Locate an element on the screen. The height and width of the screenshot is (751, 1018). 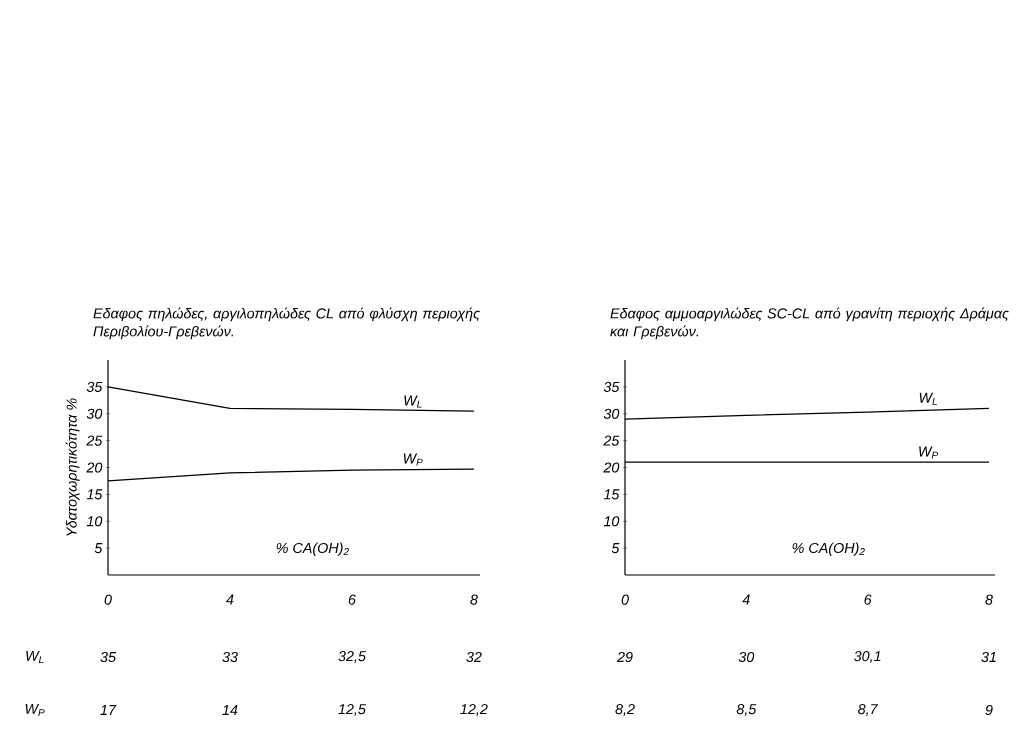
text: 33 is located at coordinates (230, 657).